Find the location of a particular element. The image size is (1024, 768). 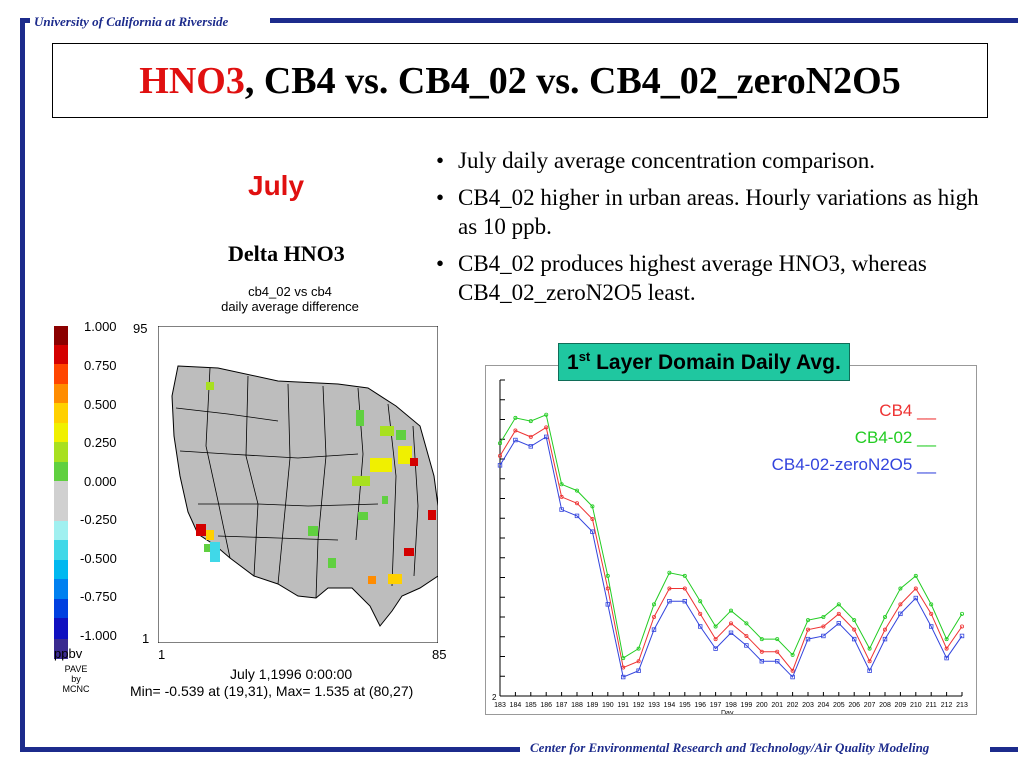

x-tick-label: 208 is located at coordinates (885, 705).